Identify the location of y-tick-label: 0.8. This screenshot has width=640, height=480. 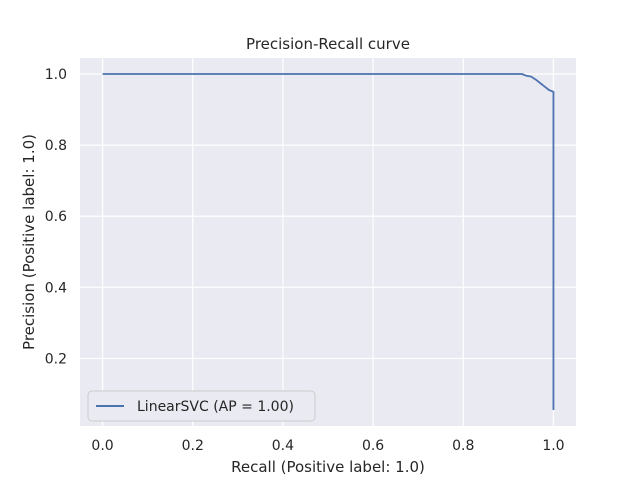
(56, 146).